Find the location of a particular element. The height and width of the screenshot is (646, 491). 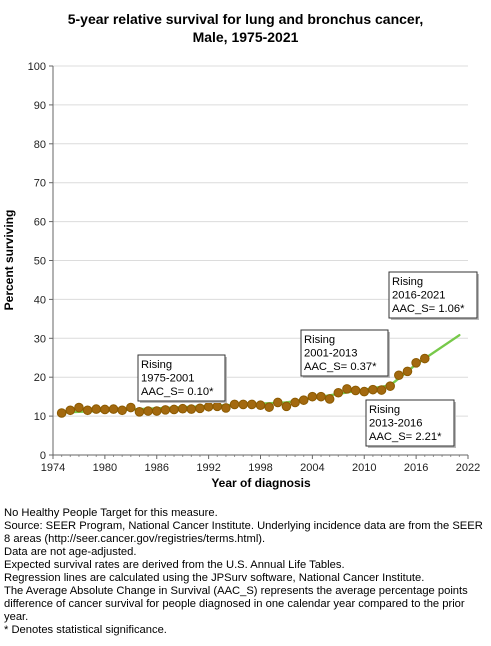

footnote: Data are not age-adjusted. is located at coordinates (70, 552).